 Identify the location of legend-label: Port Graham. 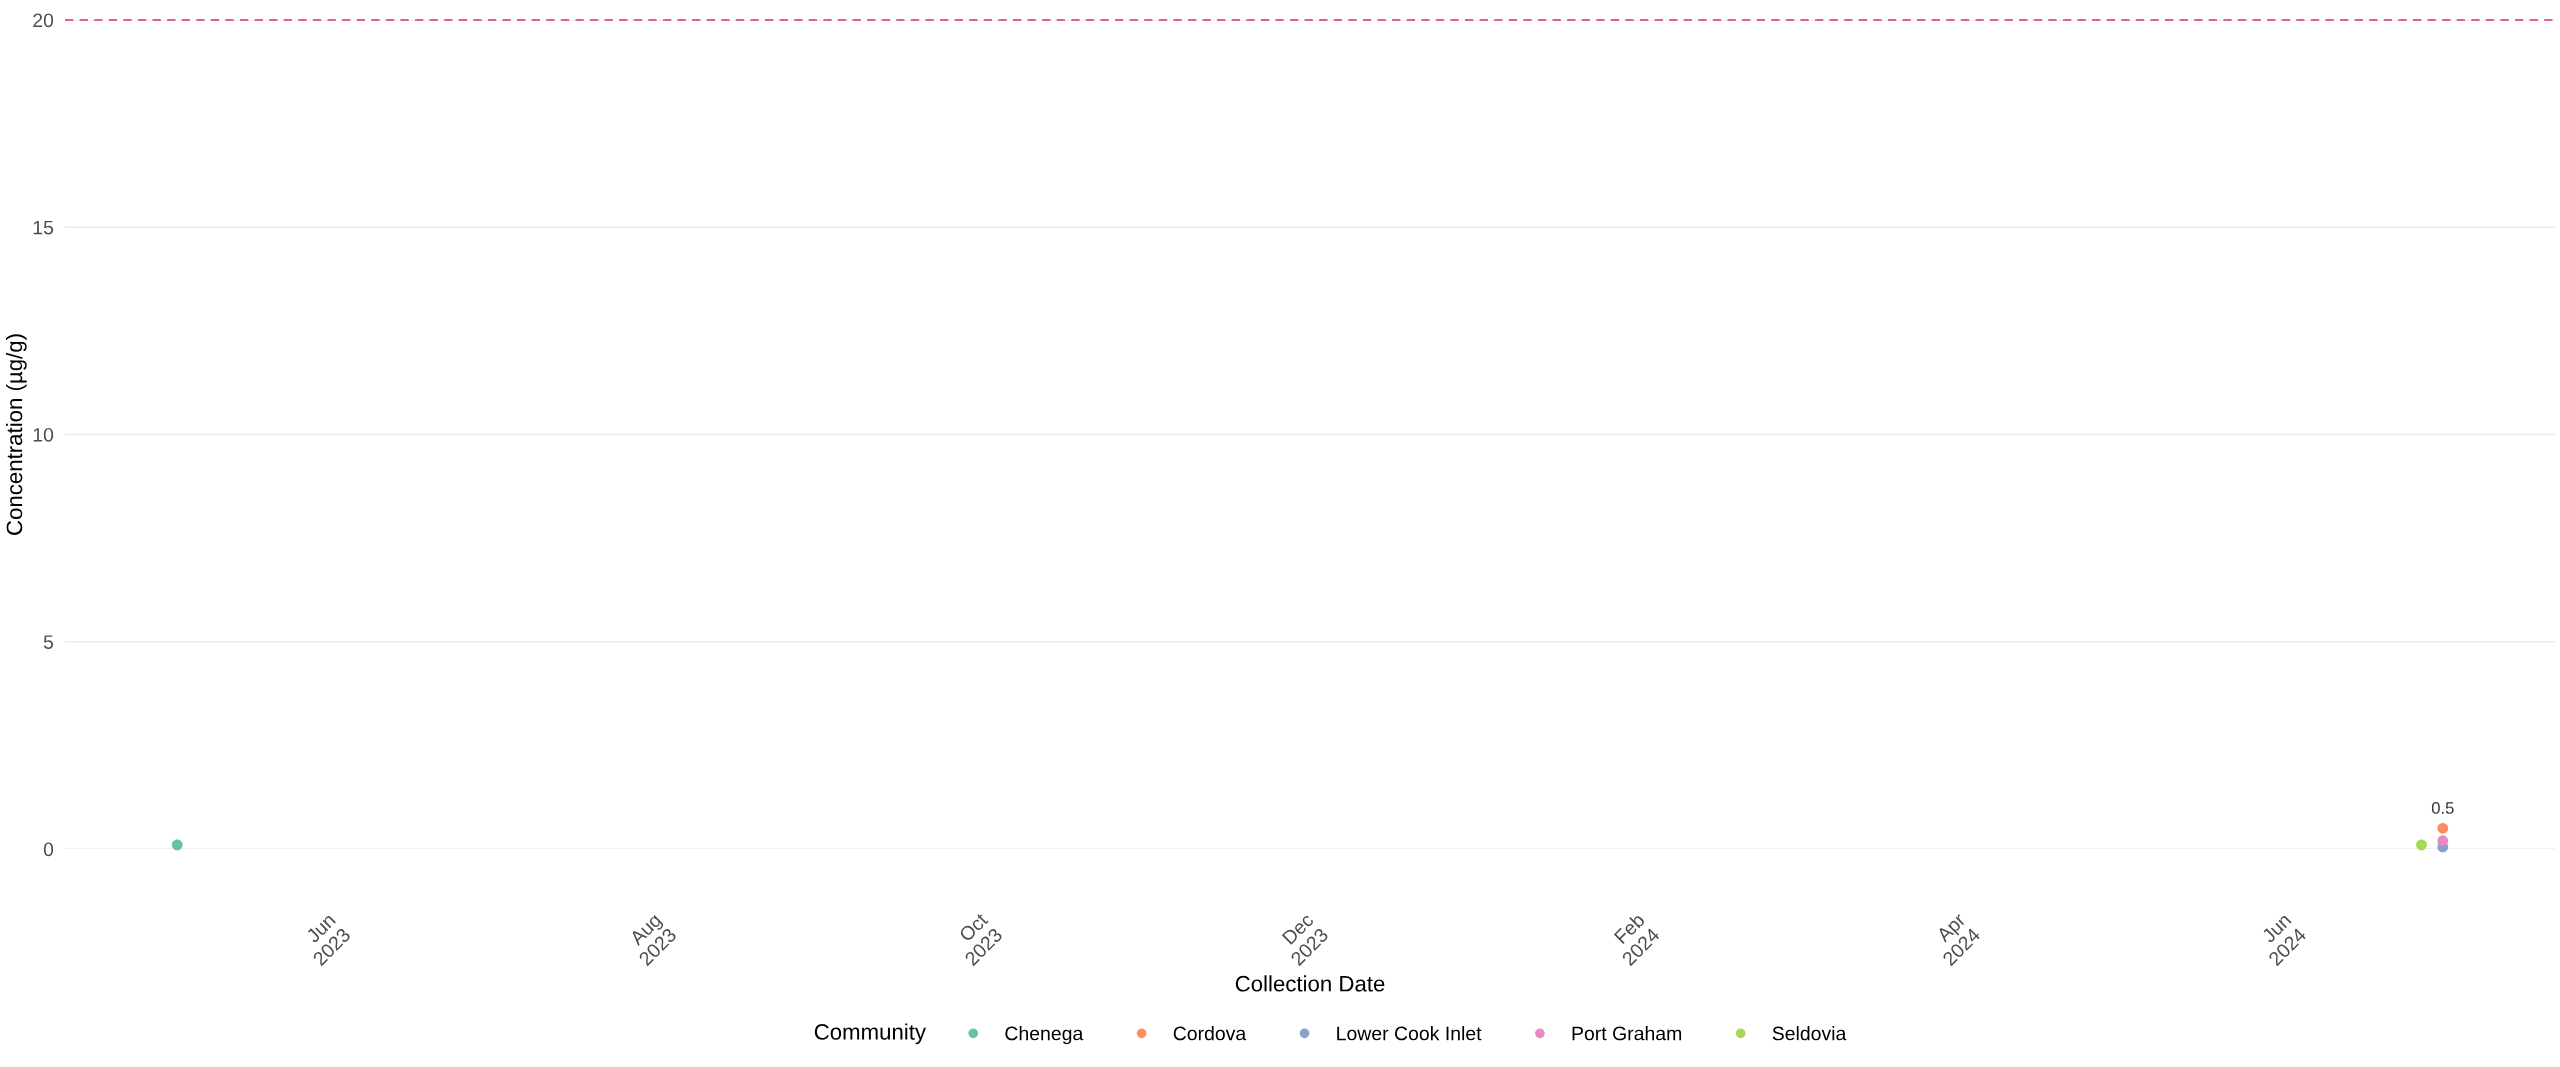
(1627, 1033).